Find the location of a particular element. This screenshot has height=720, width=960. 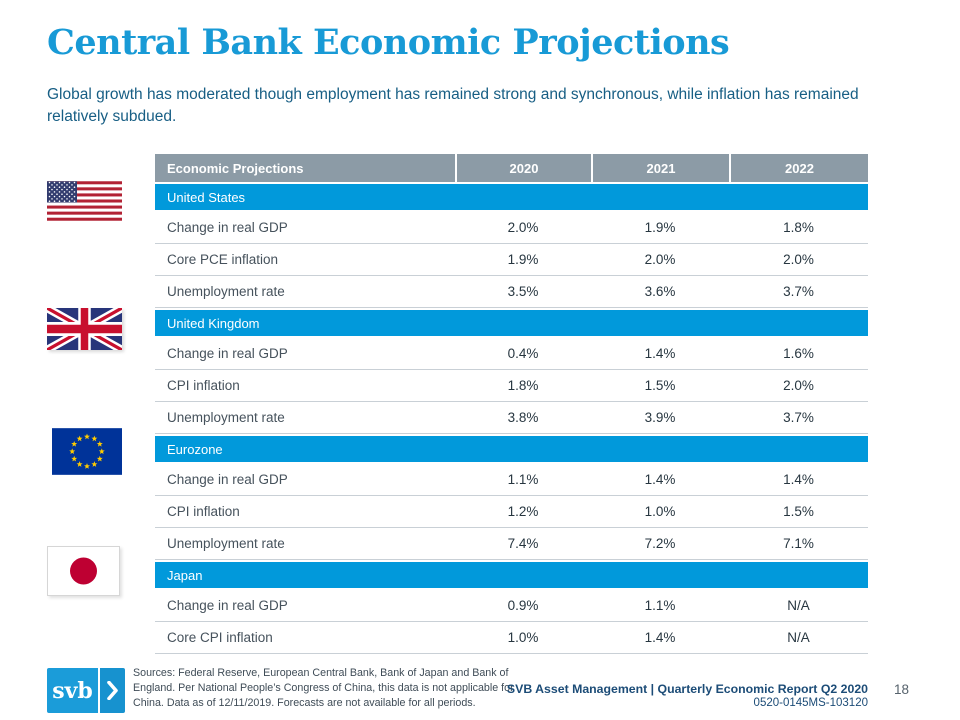

table-row: CPI inflation 1.2% 1.0% 1.5% is located at coordinates (511, 512).